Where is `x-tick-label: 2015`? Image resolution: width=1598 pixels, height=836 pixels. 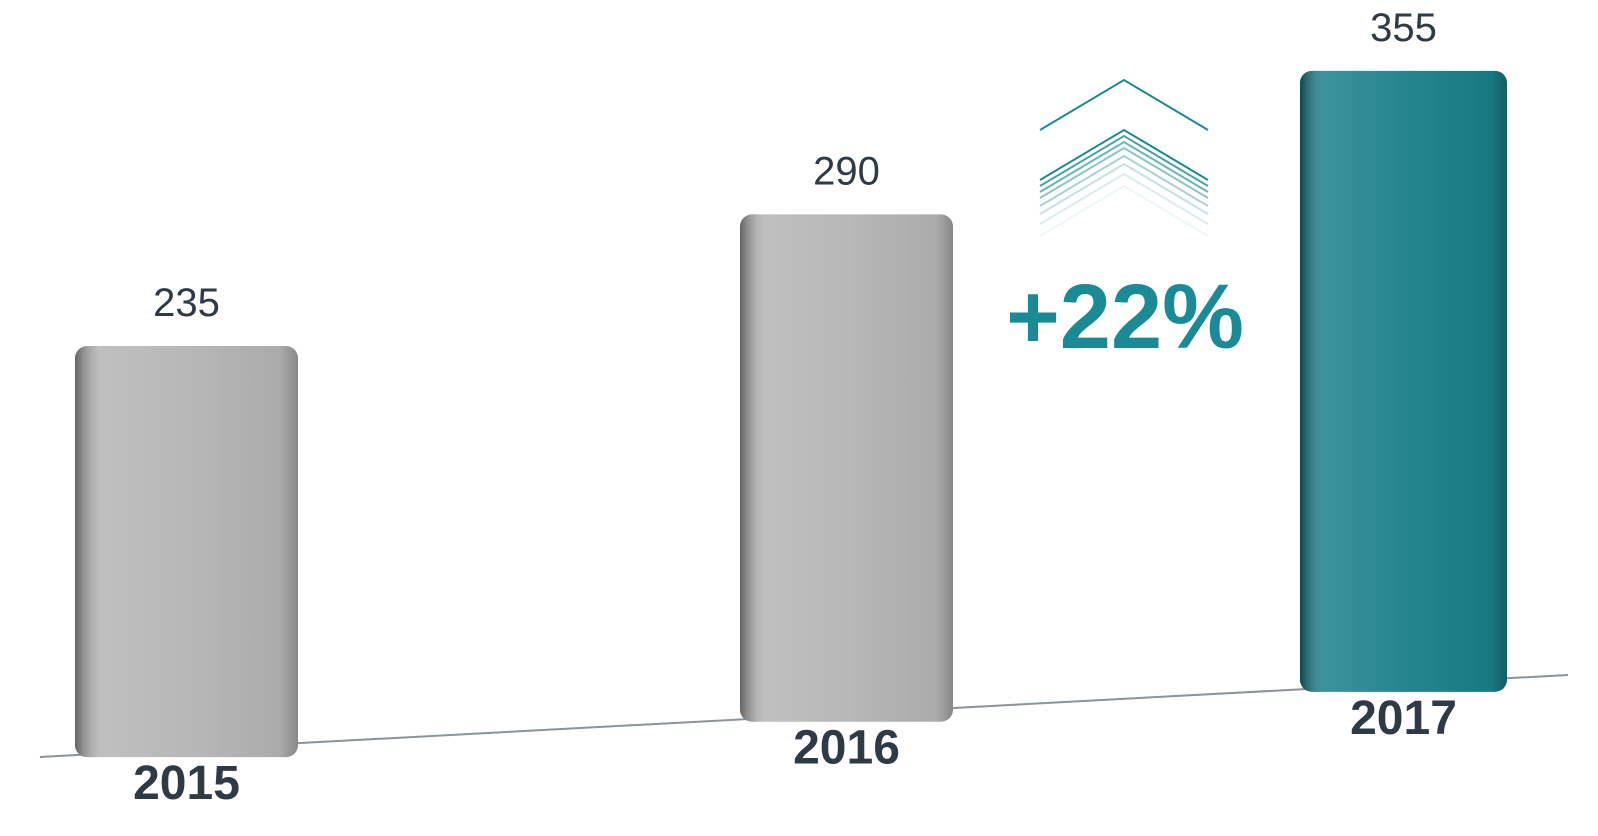 x-tick-label: 2015 is located at coordinates (186, 783).